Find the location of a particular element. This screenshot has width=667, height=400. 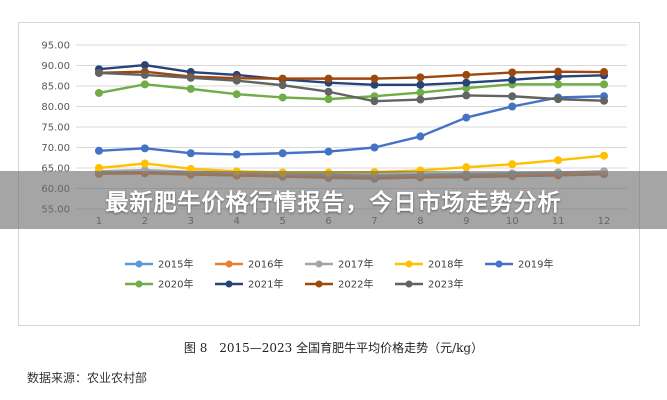

legend-label: 2016年 is located at coordinates (265, 264).